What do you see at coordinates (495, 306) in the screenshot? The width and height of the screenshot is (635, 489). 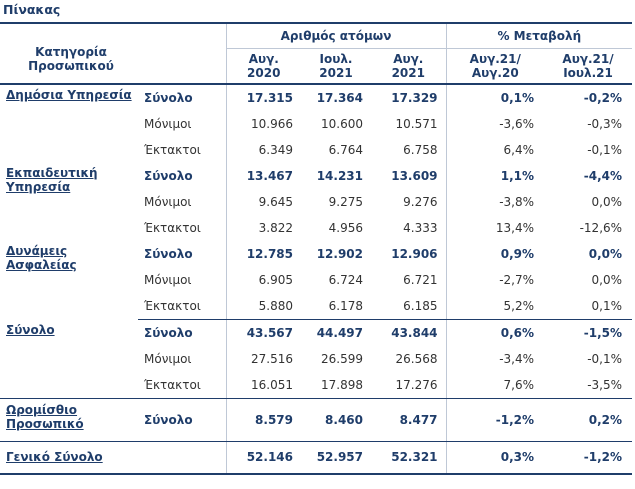 I see `percent-cell: 5,2%` at bounding box center [495, 306].